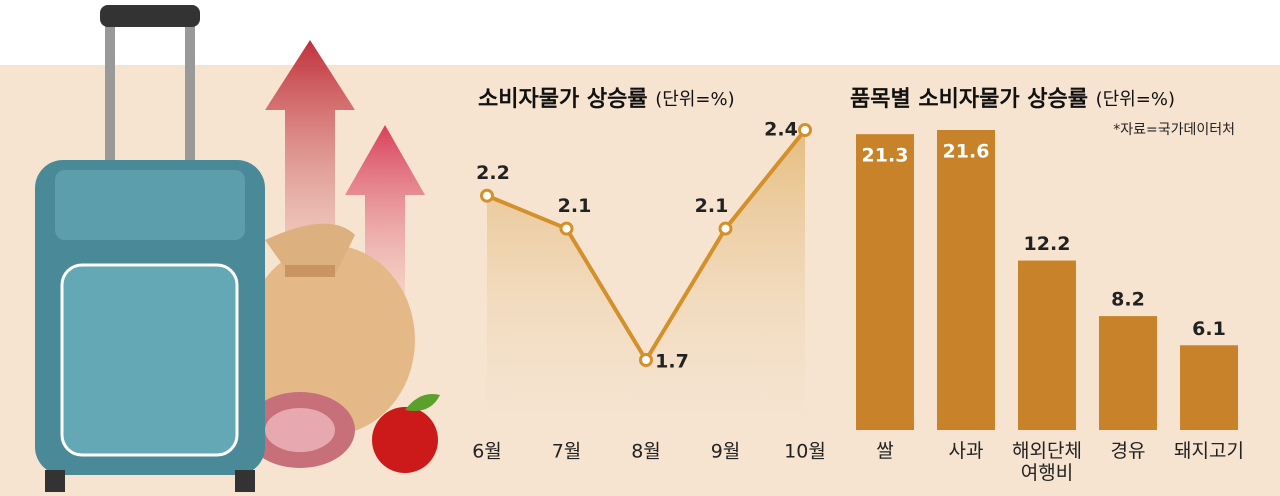 This screenshot has height=496, width=1280. What do you see at coordinates (493, 173) in the screenshot?
I see `data-label: 2.2` at bounding box center [493, 173].